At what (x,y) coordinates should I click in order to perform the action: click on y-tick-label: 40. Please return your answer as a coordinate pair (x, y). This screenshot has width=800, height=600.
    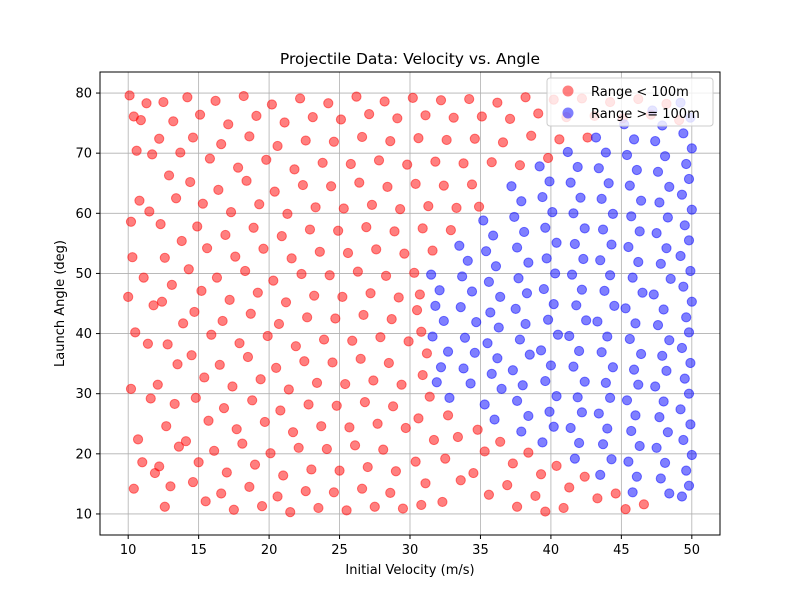
    Looking at the image, I should click on (83, 334).